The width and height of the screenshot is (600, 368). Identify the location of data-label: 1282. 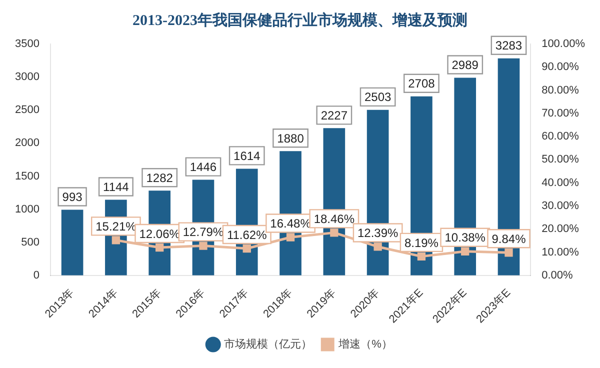
(160, 177).